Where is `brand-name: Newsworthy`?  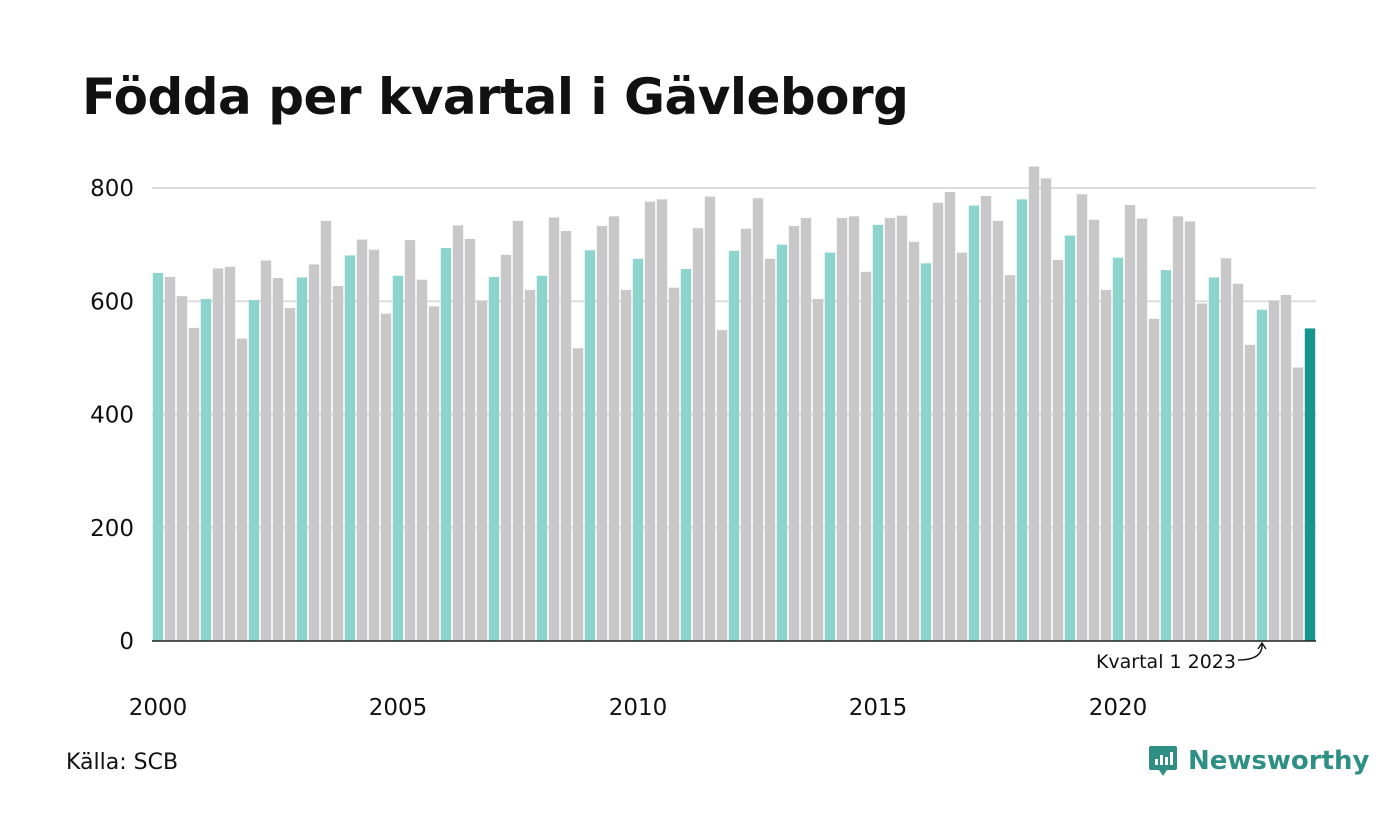 brand-name: Newsworthy is located at coordinates (1279, 761).